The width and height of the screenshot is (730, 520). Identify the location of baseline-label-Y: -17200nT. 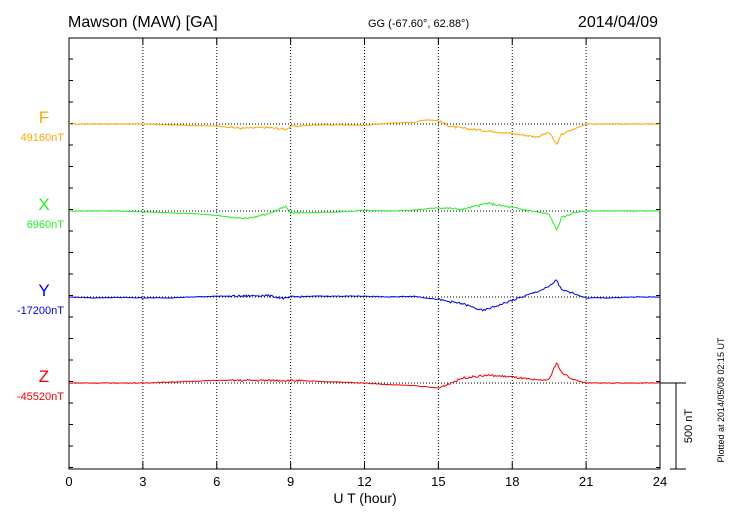
(40, 311).